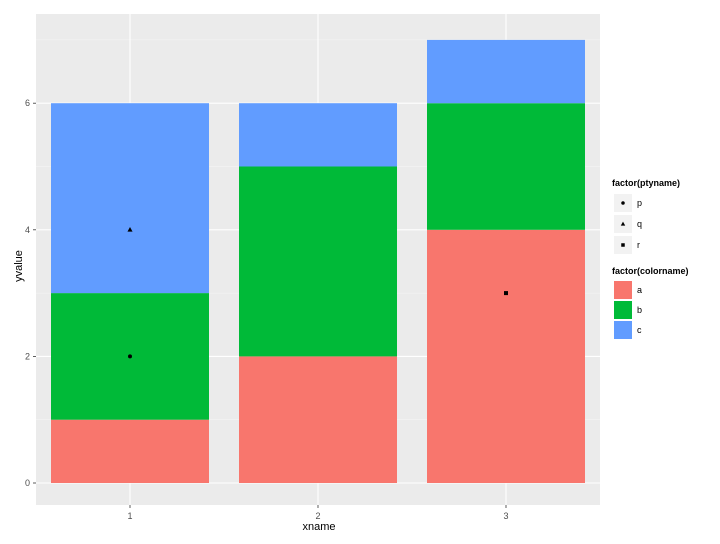  Describe the element at coordinates (623, 330) in the screenshot. I see `legend-fill-swatch-c` at that location.